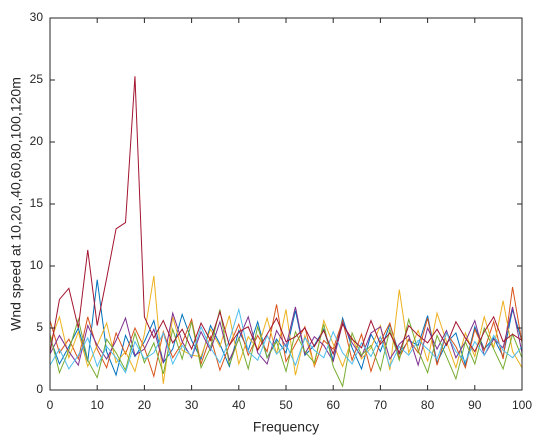  I want to click on y-tick-label: 10, so click(37, 265).